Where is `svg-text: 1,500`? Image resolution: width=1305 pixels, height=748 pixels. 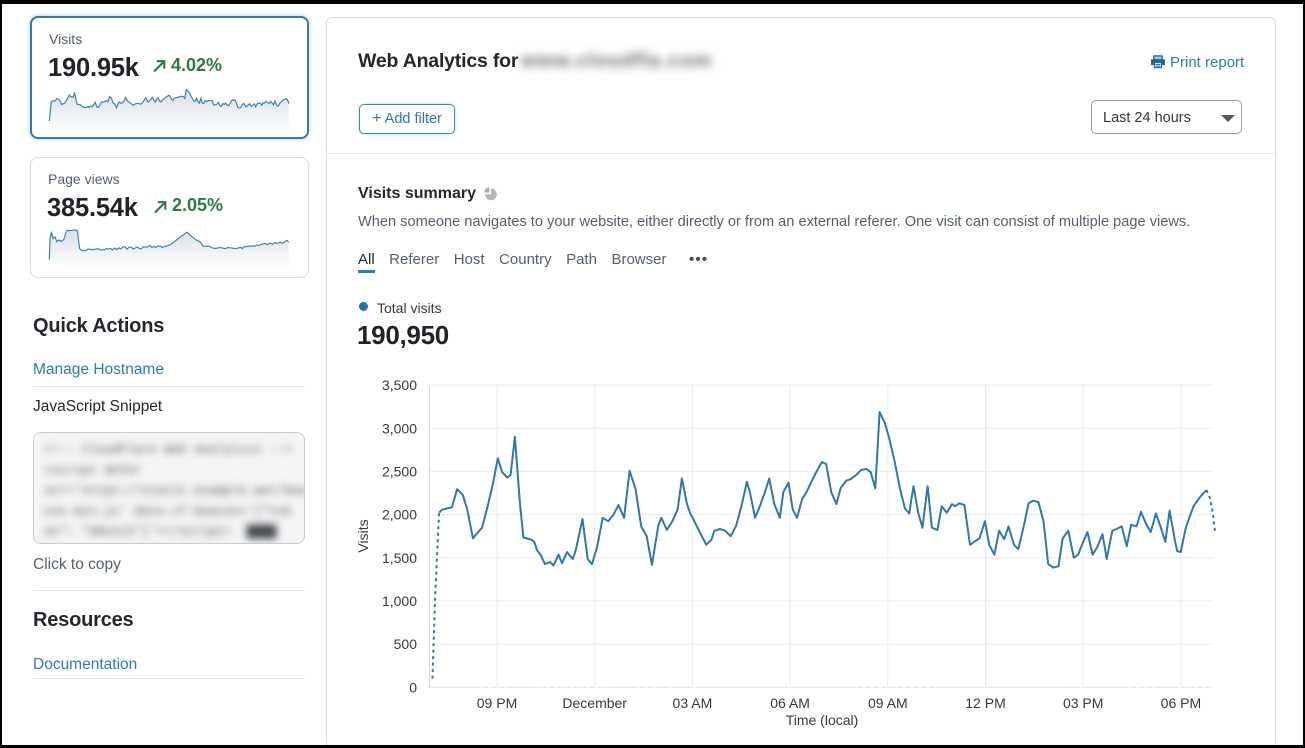
svg-text: 1,500 is located at coordinates (399, 558).